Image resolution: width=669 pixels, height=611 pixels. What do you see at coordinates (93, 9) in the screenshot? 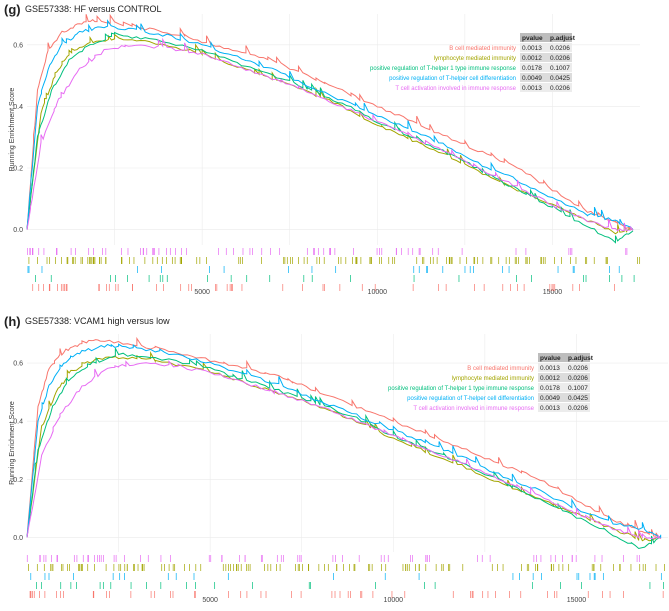
I see `chart-title: GSE57338: HF versus CONTROL` at bounding box center [93, 9].